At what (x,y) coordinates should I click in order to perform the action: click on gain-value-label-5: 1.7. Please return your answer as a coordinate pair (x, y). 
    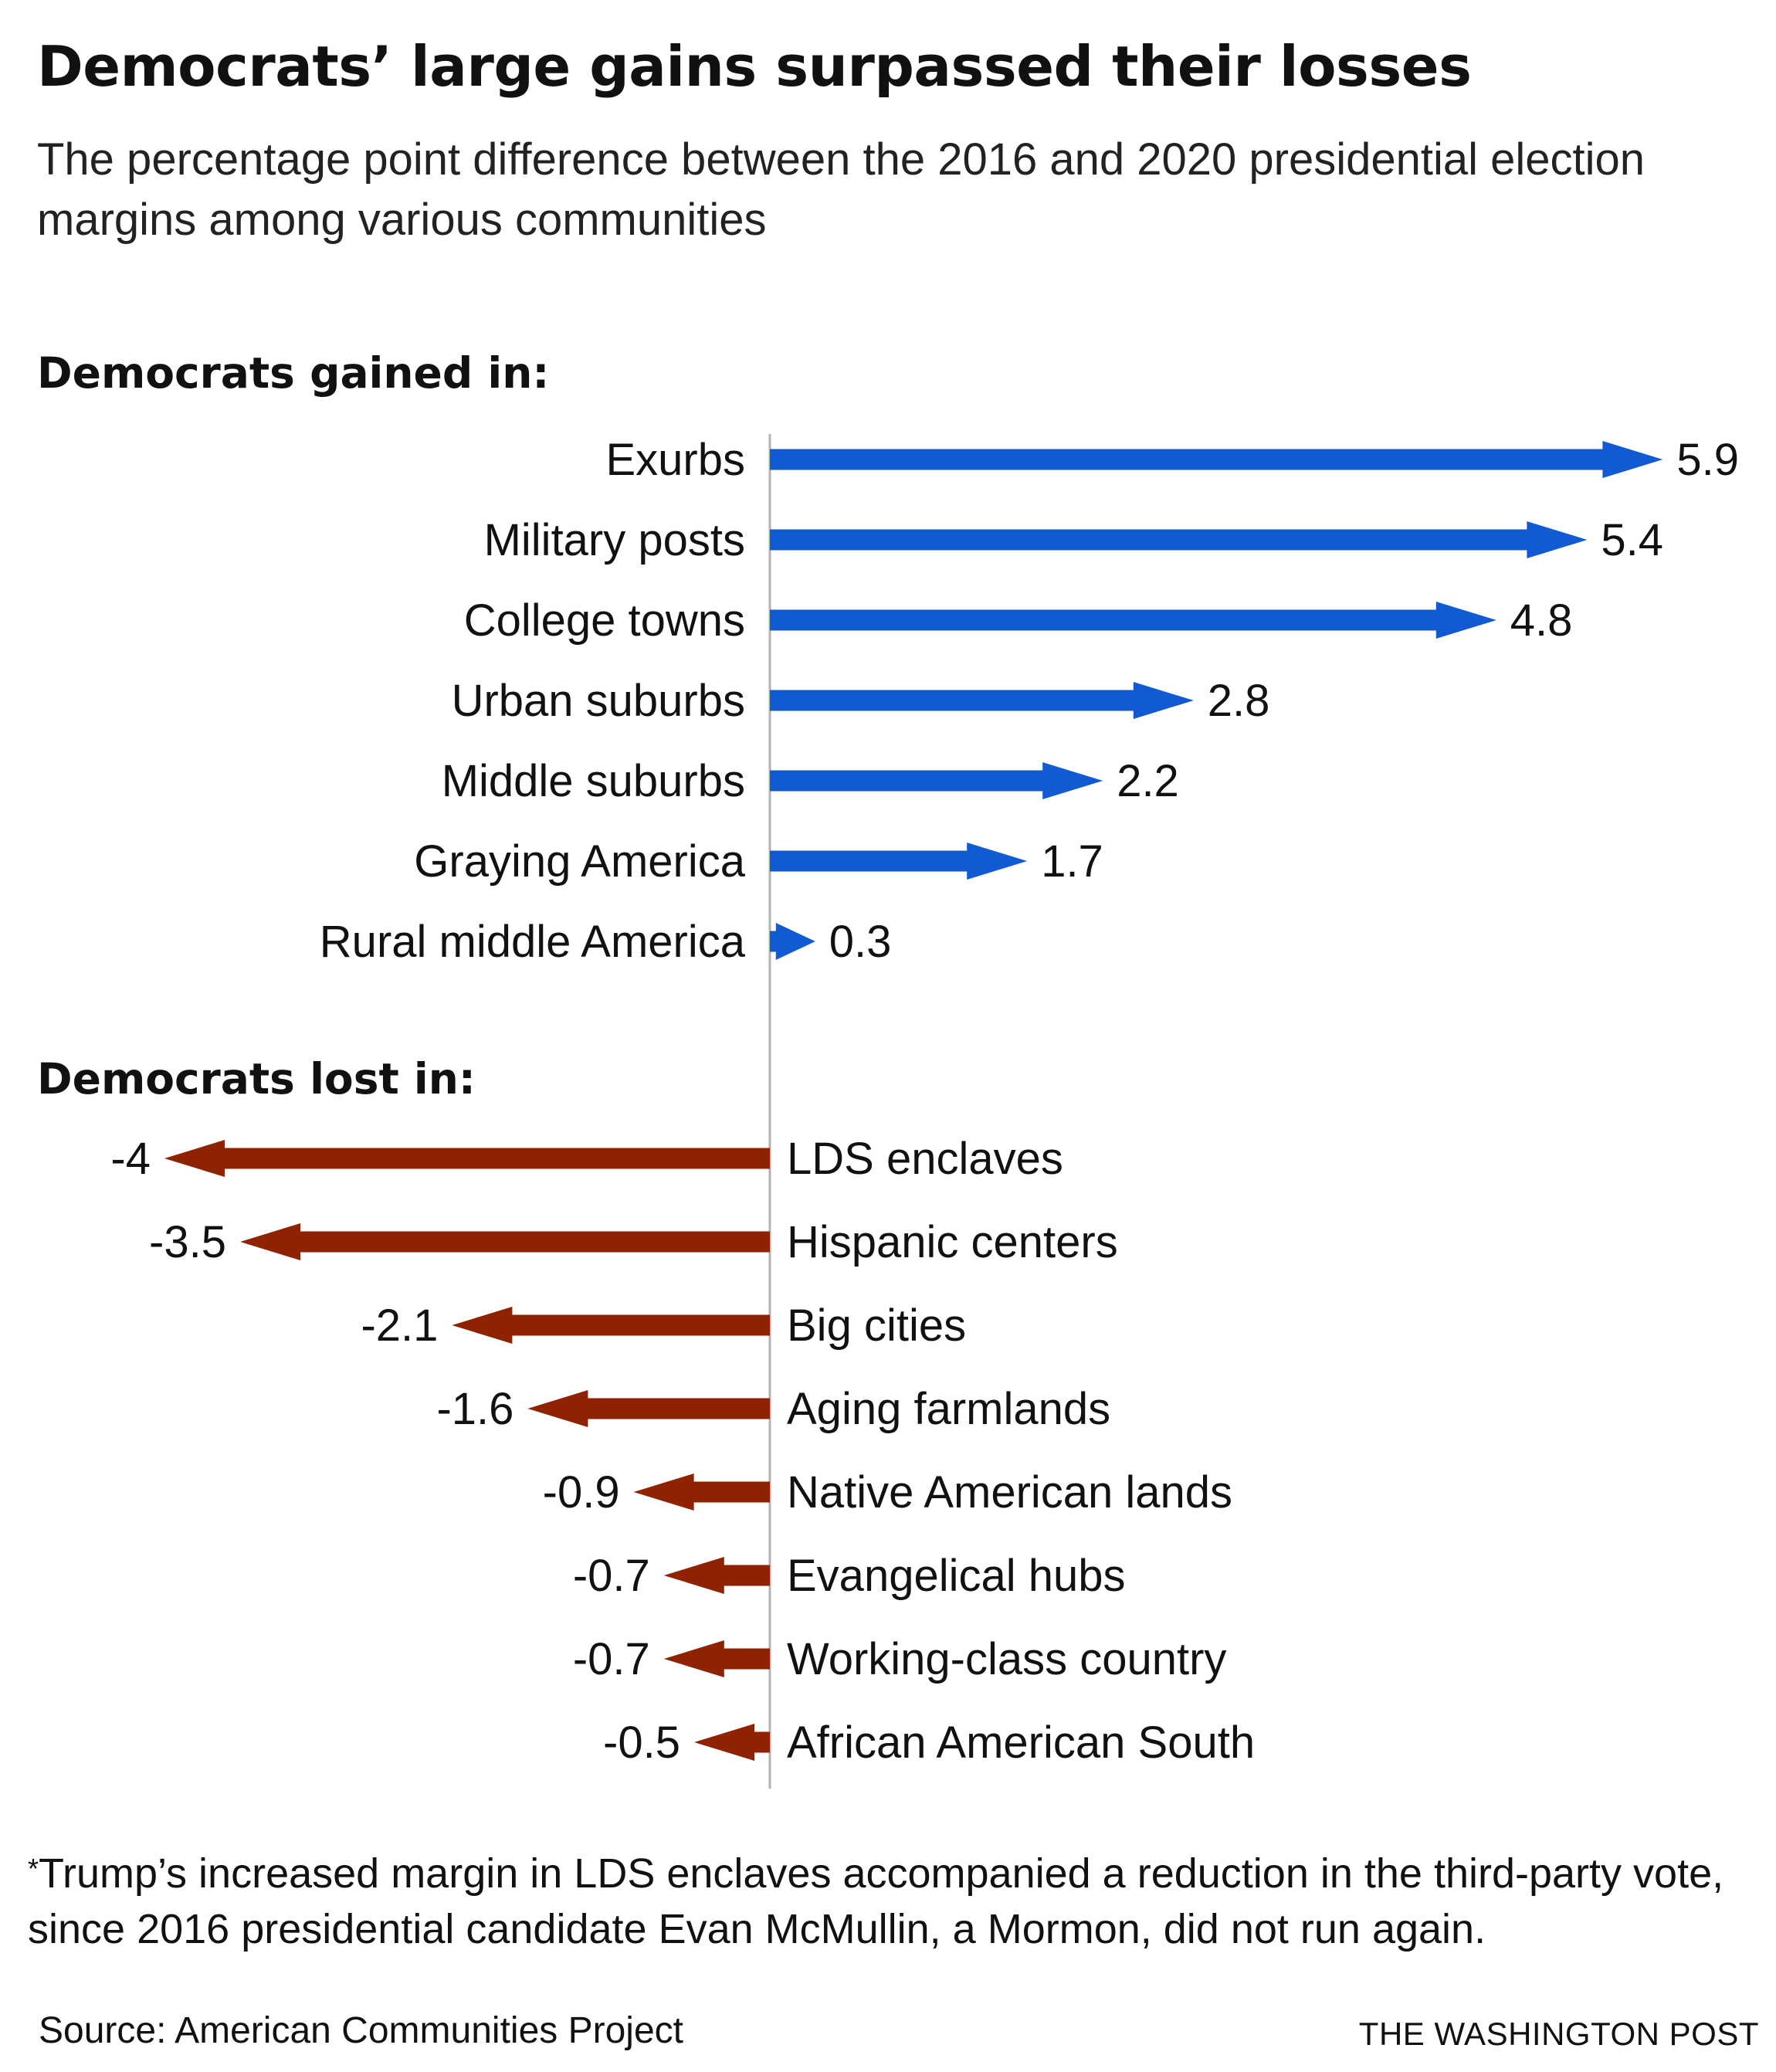
    Looking at the image, I should click on (1072, 861).